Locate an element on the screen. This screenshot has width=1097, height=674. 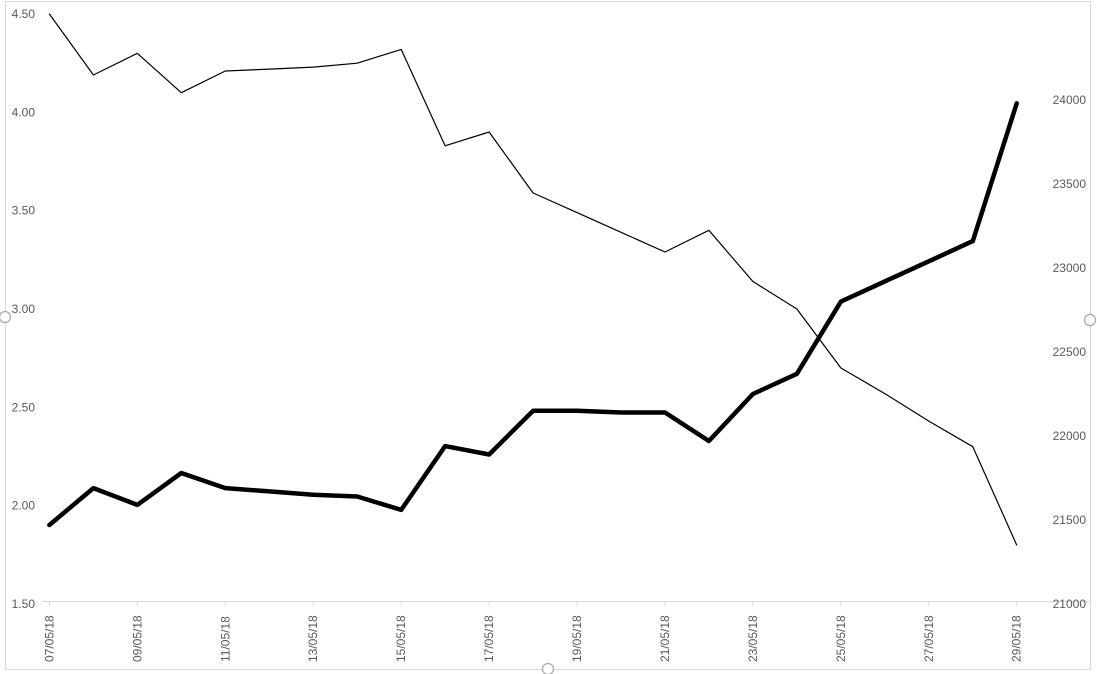
x-axis-tick-label: 09/05/18 is located at coordinates (137, 638).